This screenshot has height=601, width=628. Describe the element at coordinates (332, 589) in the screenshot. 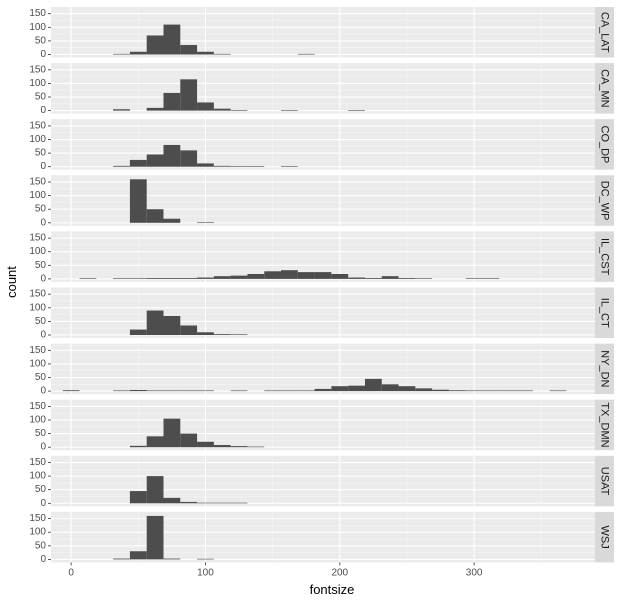

I see `x-axis-title: fontsize` at that location.